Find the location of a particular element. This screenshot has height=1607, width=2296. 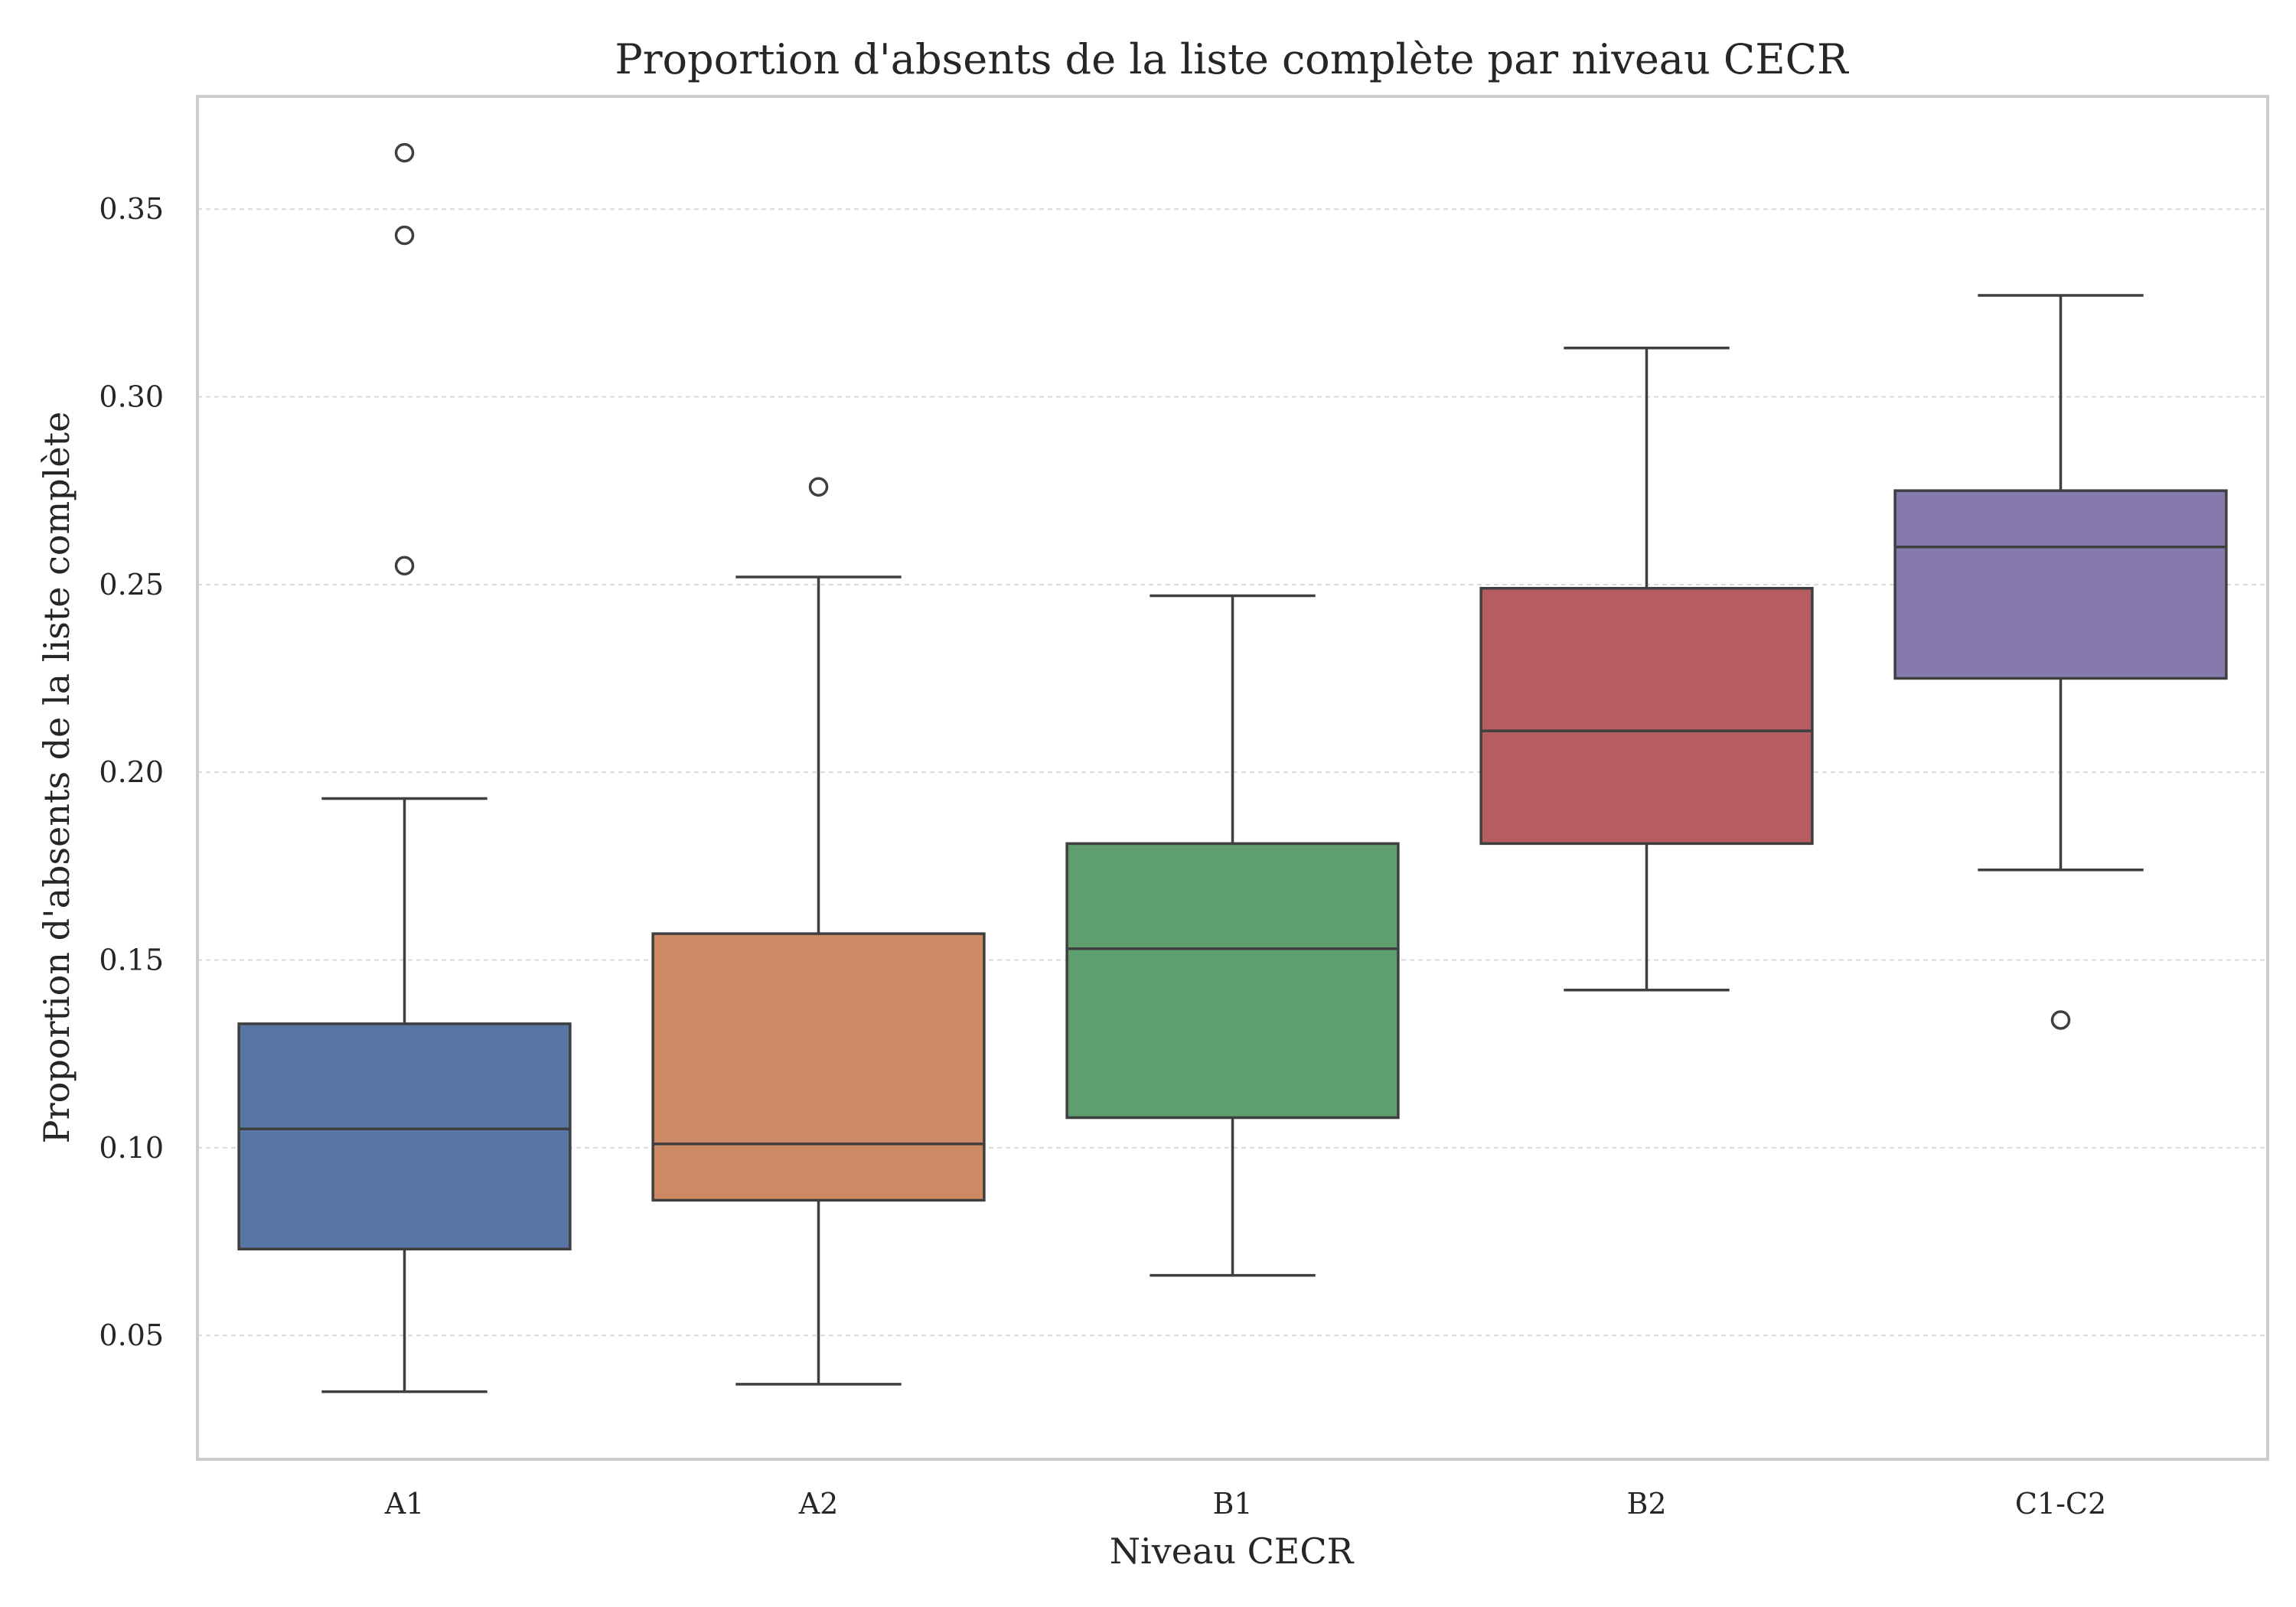

box-group-b2 is located at coordinates (1646, 669).